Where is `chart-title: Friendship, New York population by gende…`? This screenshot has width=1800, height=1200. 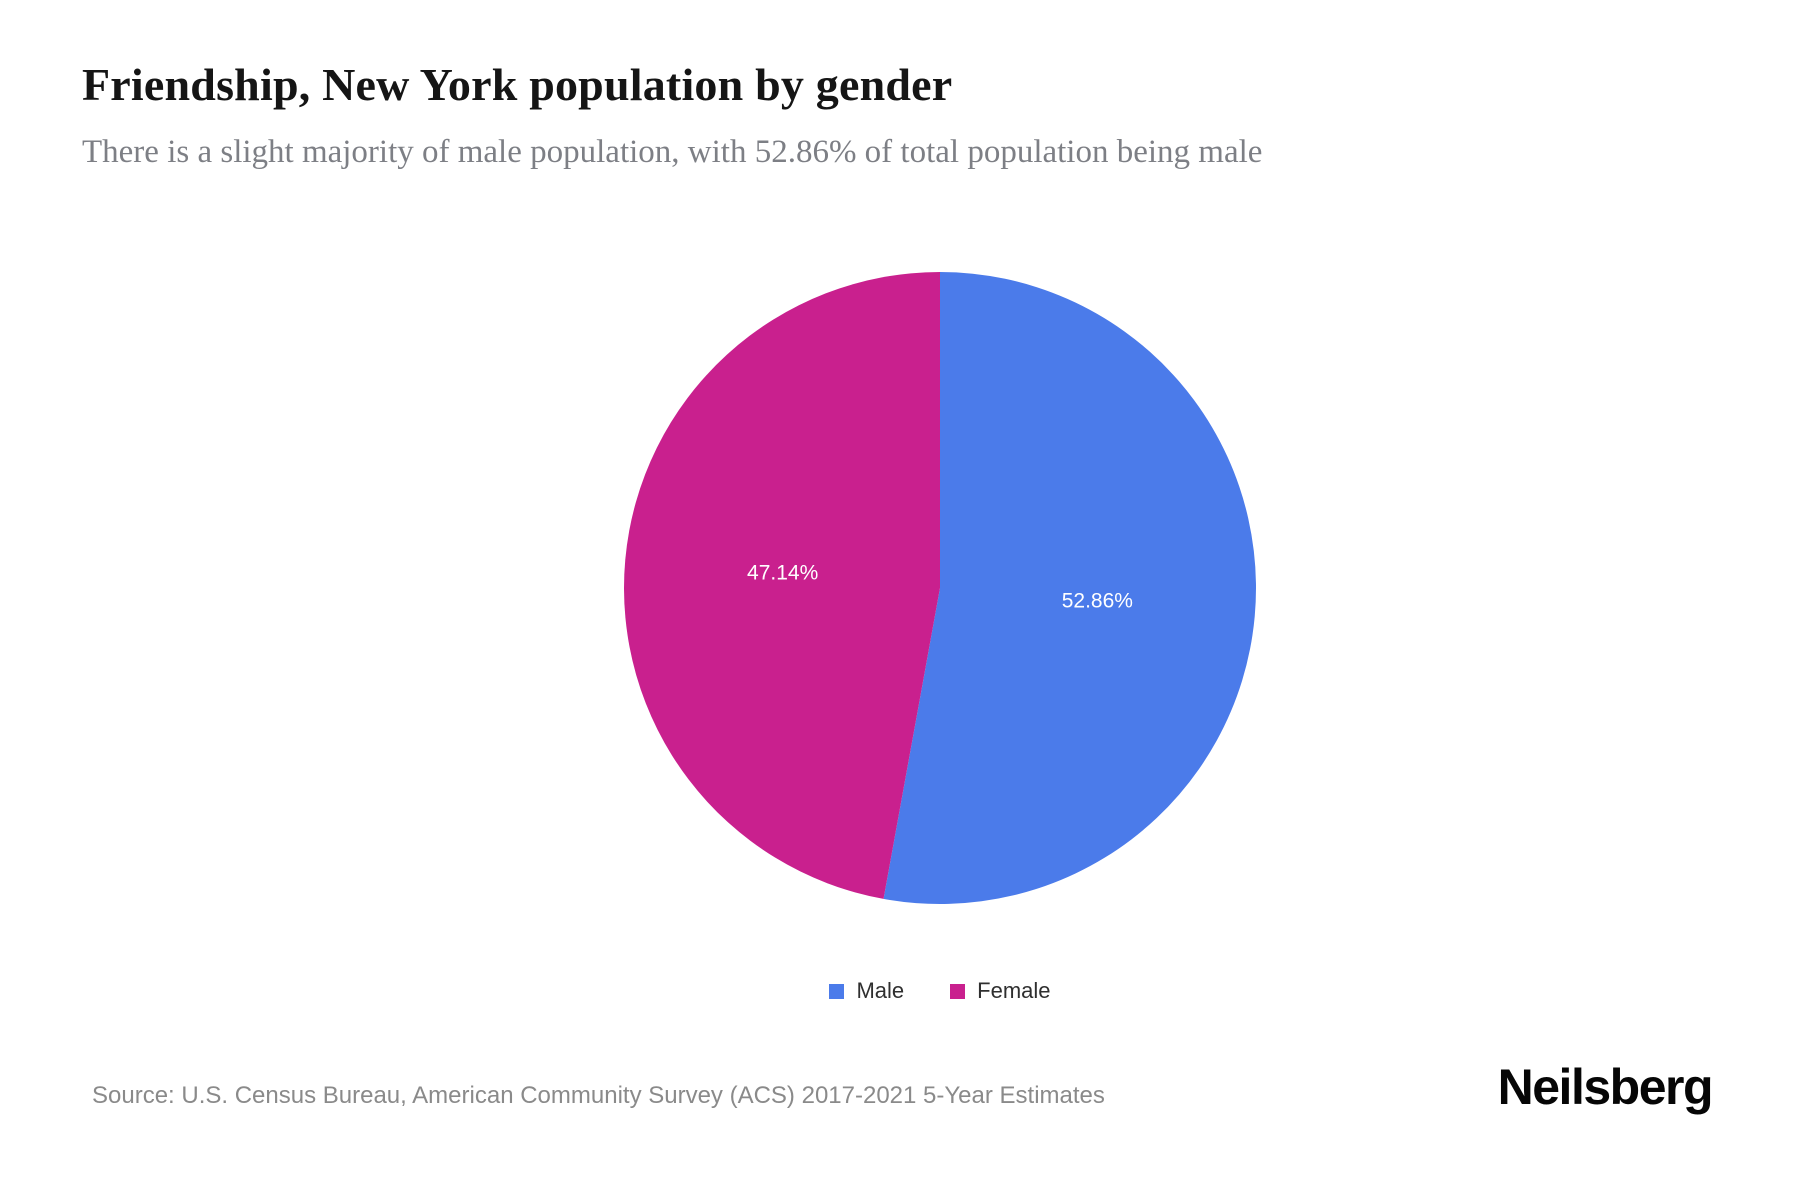
chart-title: Friendship, New York population by gende… is located at coordinates (517, 84).